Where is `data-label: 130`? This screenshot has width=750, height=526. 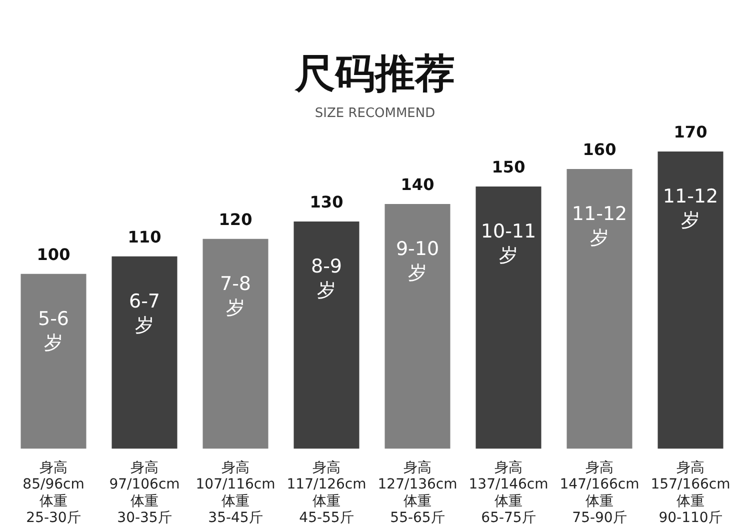 data-label: 130 is located at coordinates (327, 202).